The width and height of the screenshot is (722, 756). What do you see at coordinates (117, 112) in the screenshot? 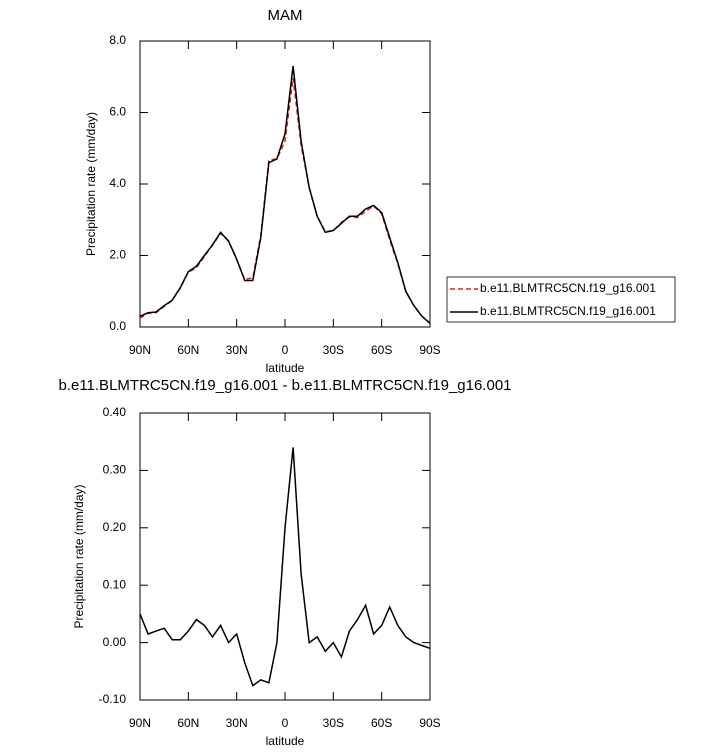
I see `y-tick-label: 6.0` at bounding box center [117, 112].